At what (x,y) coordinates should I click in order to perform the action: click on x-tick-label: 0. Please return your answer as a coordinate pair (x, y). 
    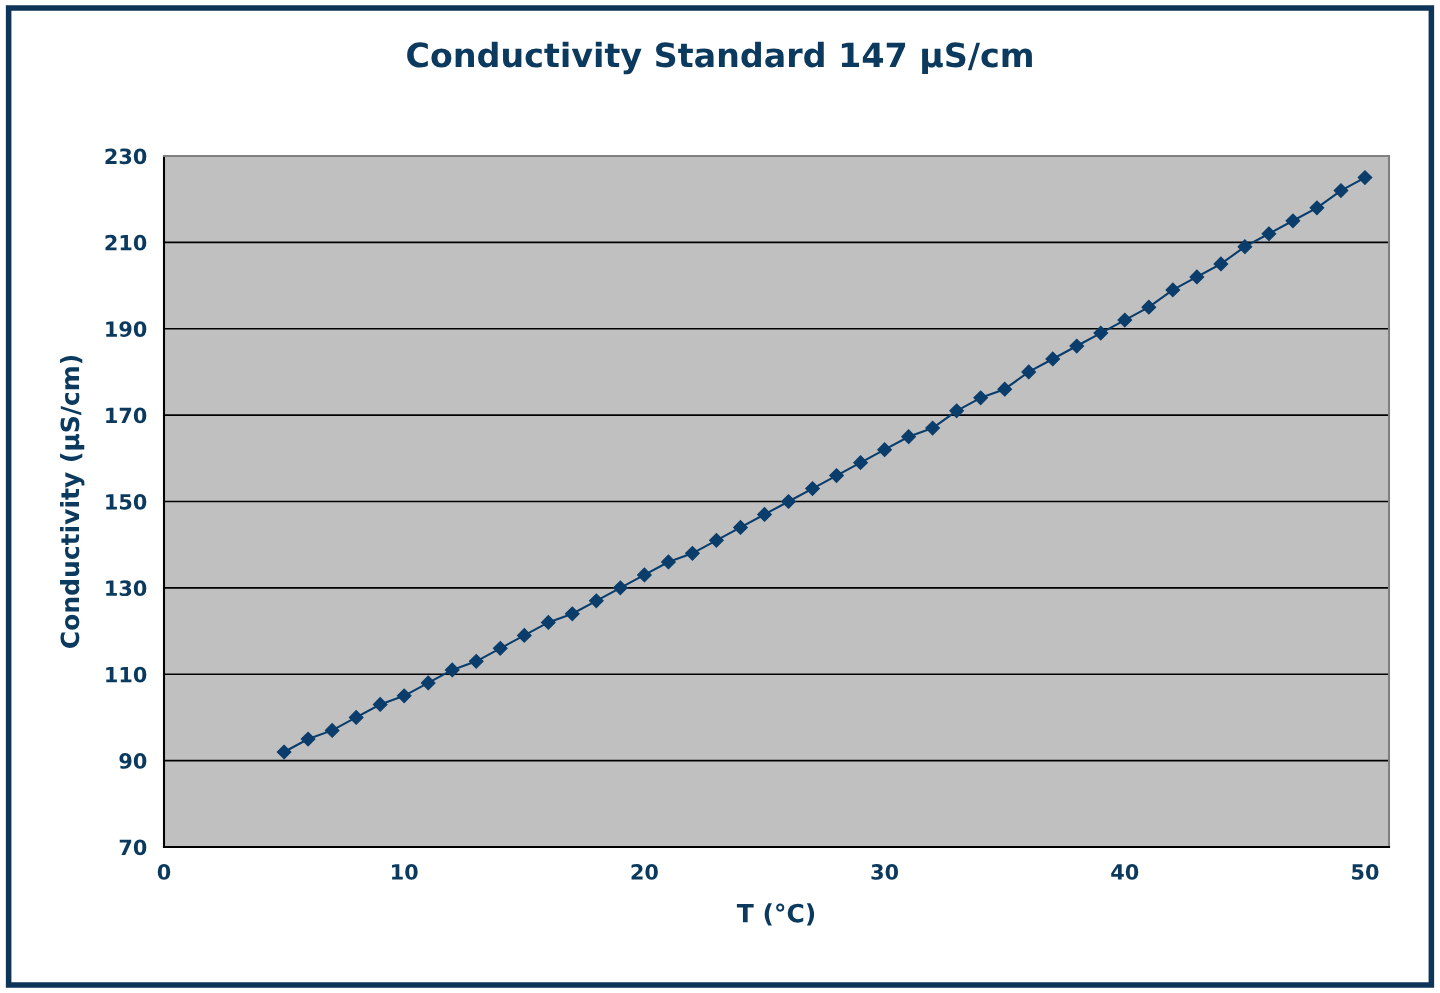
    Looking at the image, I should click on (164, 872).